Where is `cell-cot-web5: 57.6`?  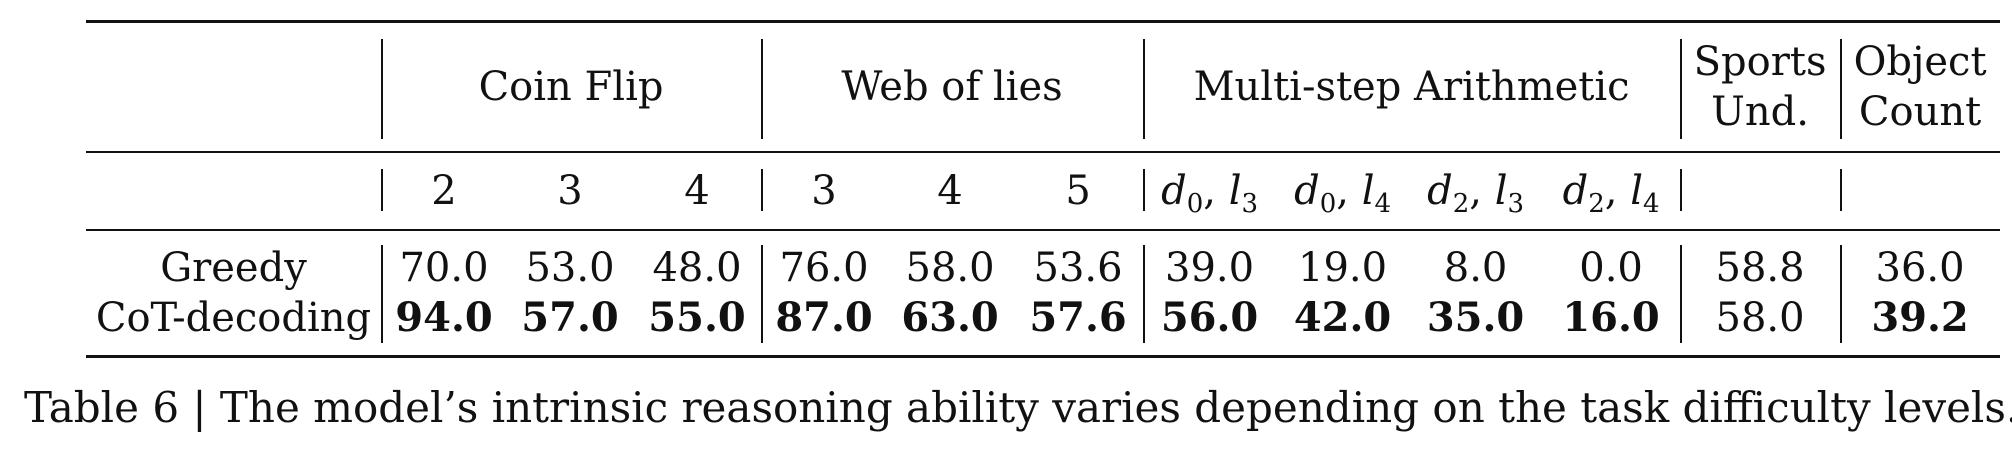
cell-cot-web5: 57.6 is located at coordinates (1078, 325).